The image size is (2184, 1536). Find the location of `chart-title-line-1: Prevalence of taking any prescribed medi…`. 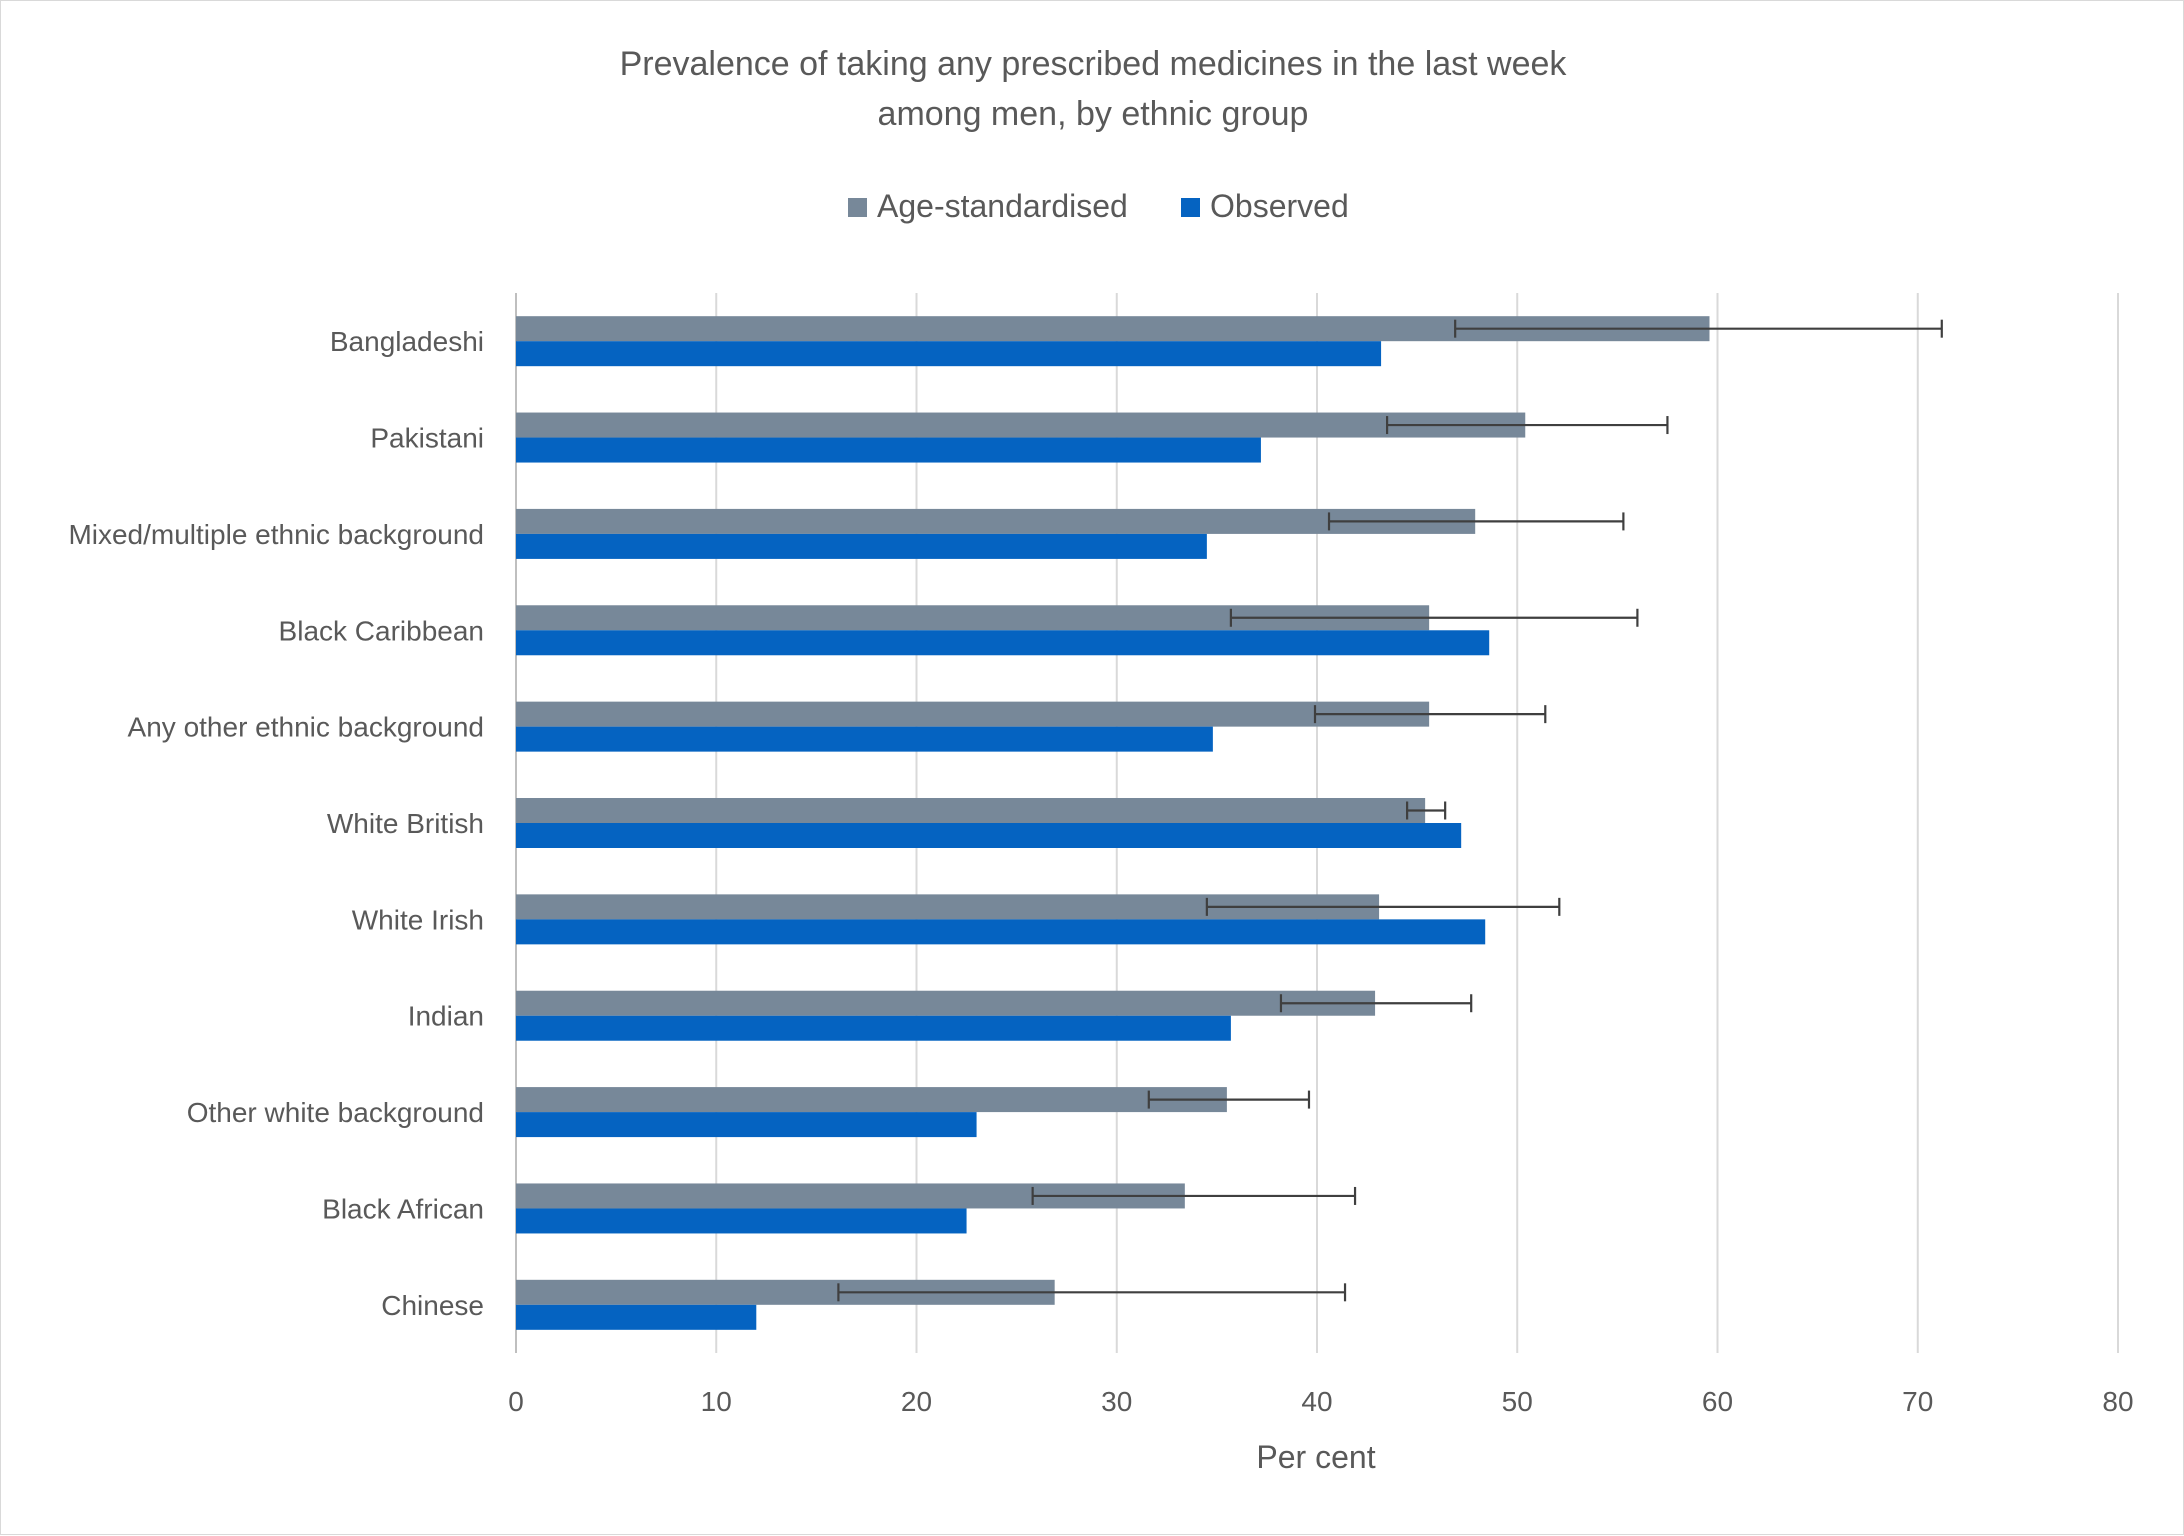

chart-title-line-1: Prevalence of taking any prescribed medi… is located at coordinates (1094, 64).